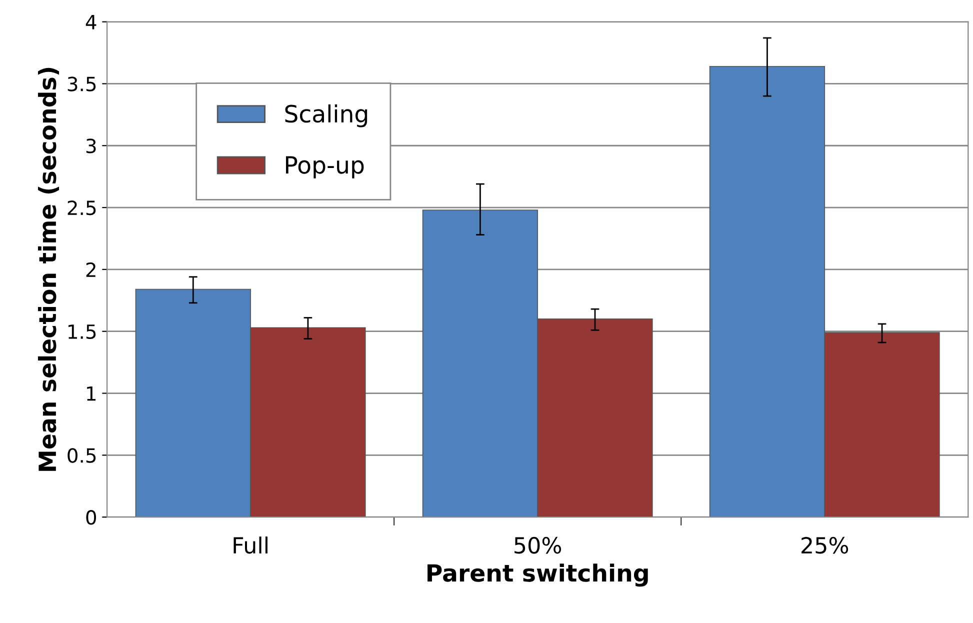 Image resolution: width=973 pixels, height=623 pixels. What do you see at coordinates (326, 116) in the screenshot?
I see `legend-label: Scaling` at bounding box center [326, 116].